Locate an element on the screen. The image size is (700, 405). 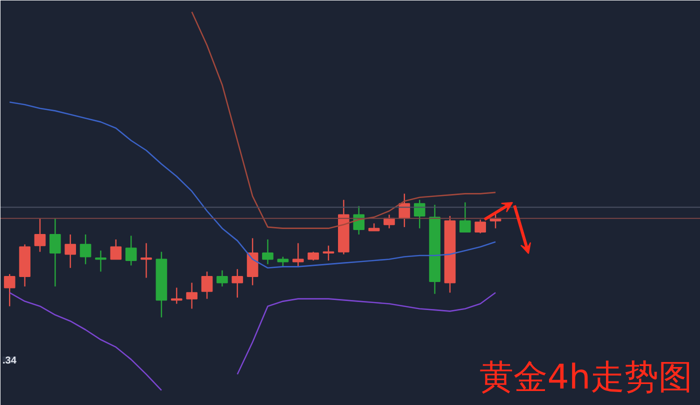
text: 黄金4h走势图 is located at coordinates (586, 378).